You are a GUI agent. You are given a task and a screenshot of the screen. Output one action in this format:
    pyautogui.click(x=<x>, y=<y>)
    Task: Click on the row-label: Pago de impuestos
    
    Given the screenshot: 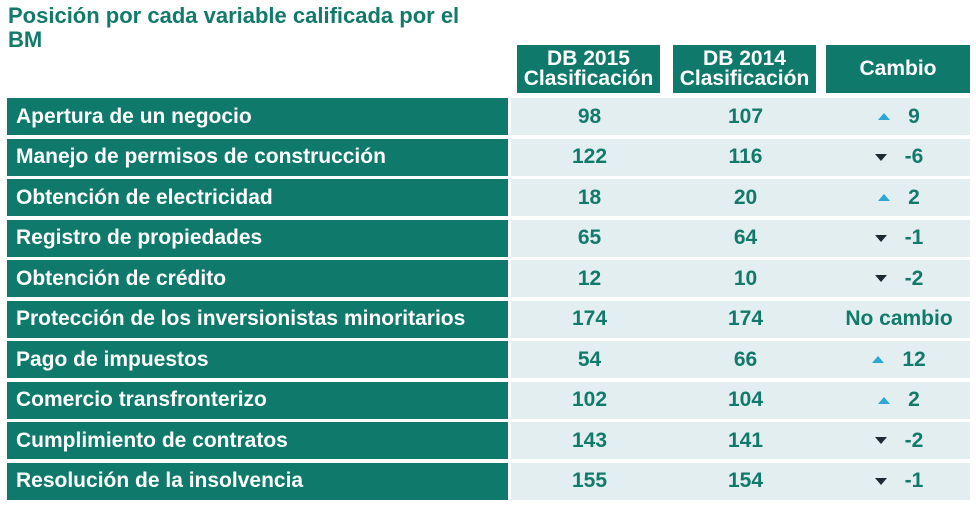 What is the action you would take?
    pyautogui.click(x=257, y=359)
    